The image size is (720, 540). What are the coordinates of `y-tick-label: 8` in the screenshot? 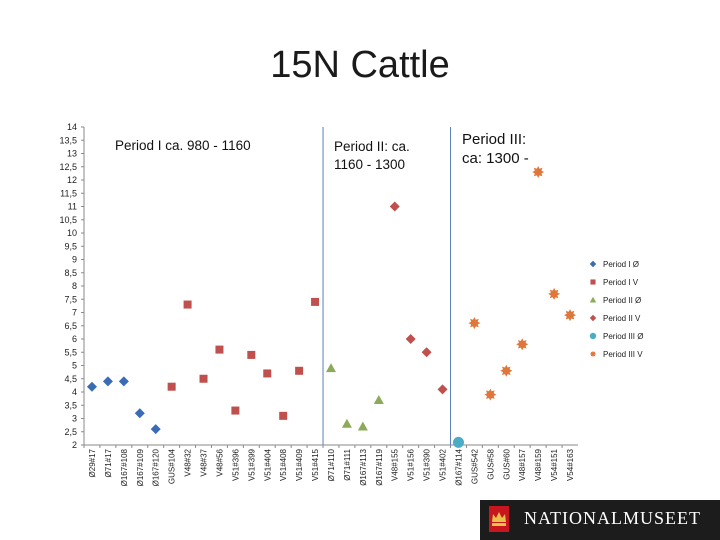 It's located at (74, 286).